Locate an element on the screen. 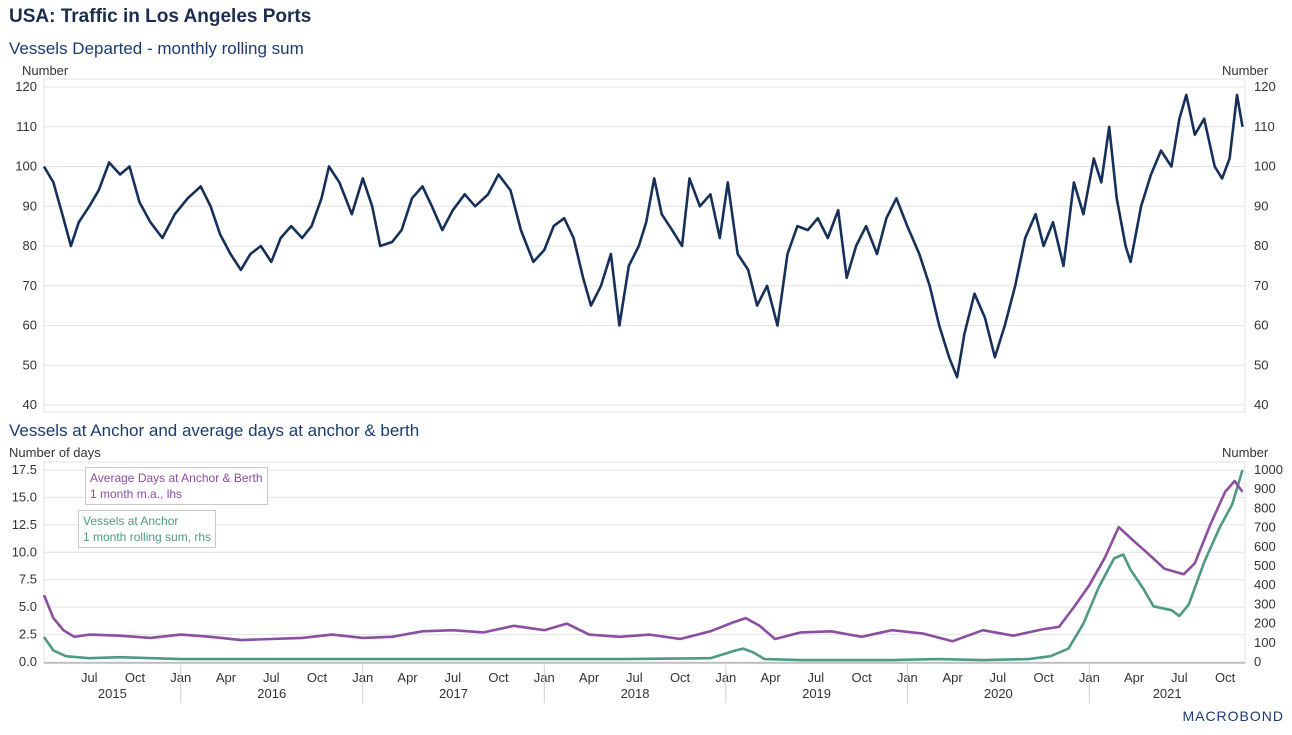 This screenshot has width=1292, height=735. bottom-right-tick-label: 500 is located at coordinates (1265, 565).